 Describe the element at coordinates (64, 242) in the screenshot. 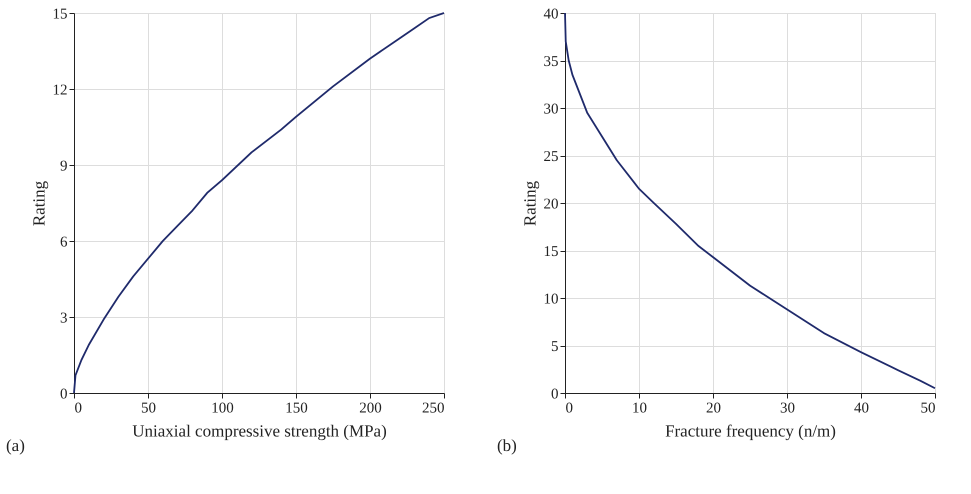

I see `y-tick-label: 6` at that location.